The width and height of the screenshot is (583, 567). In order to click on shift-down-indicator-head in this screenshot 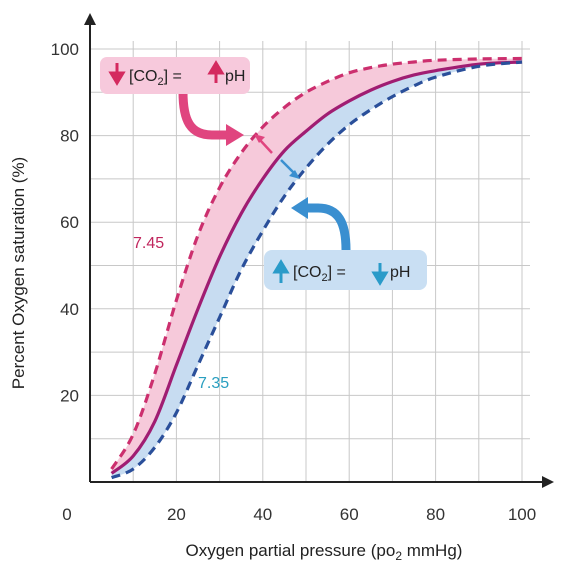, I will do `click(294, 174)`.